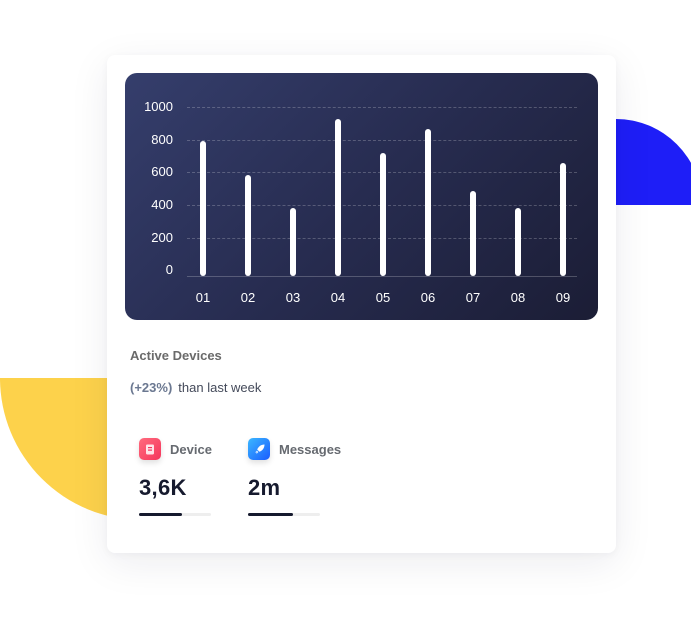 The width and height of the screenshot is (691, 617). Describe the element at coordinates (383, 297) in the screenshot. I see `x-tick-label: 05` at that location.